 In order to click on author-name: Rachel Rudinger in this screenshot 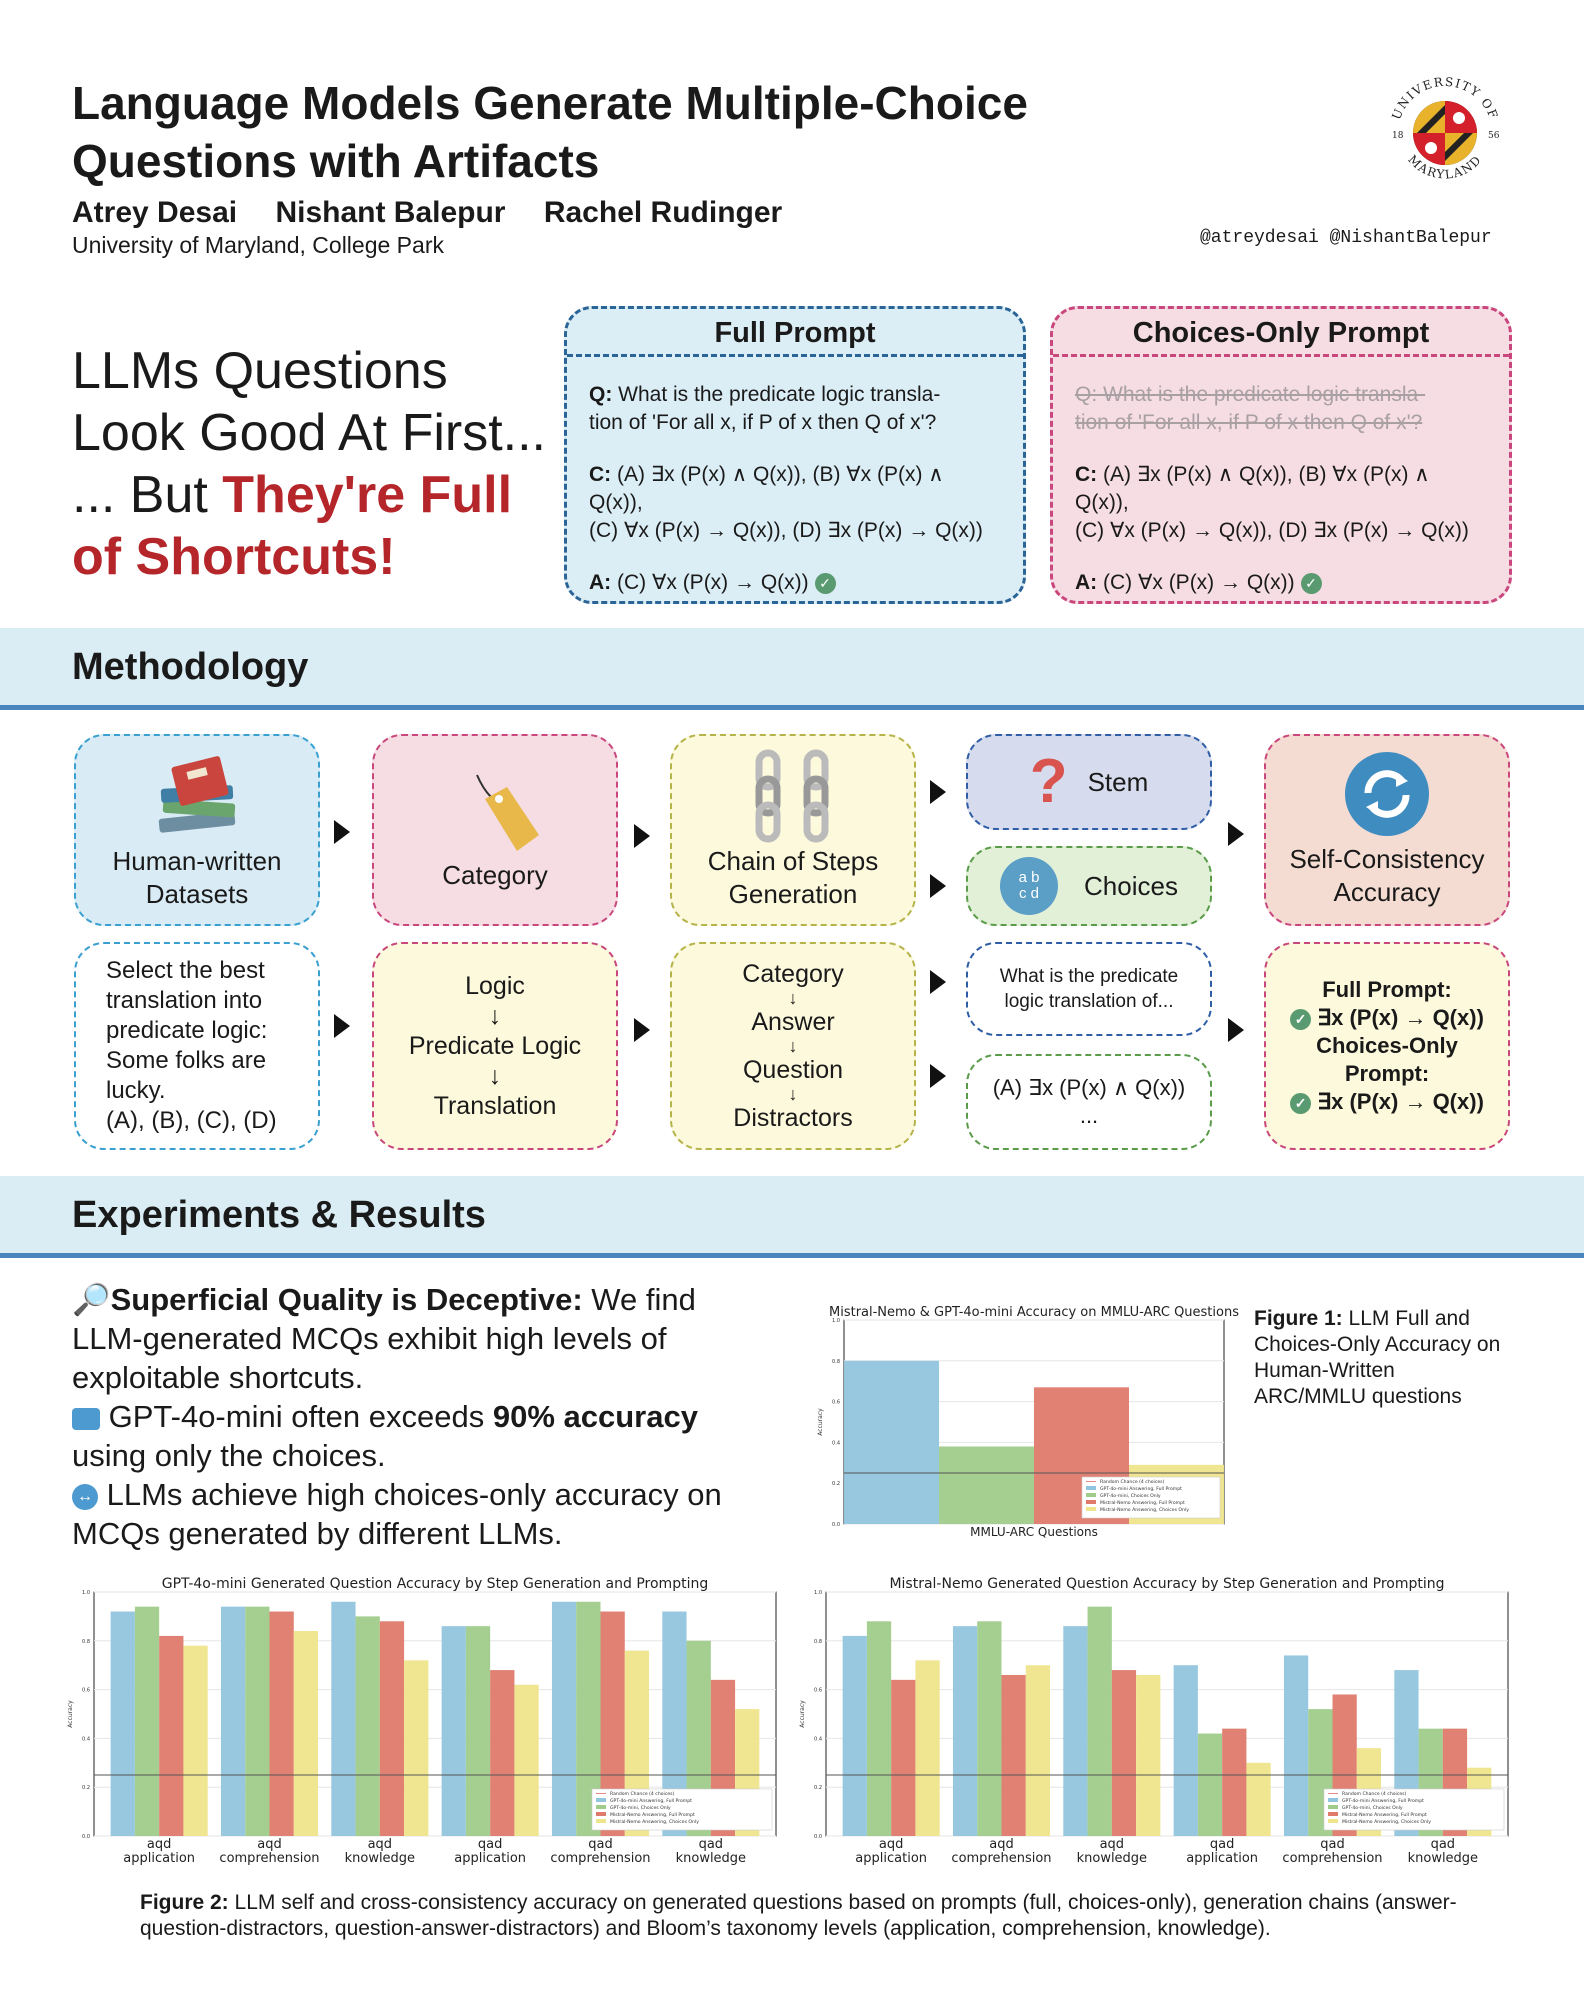, I will do `click(663, 212)`.